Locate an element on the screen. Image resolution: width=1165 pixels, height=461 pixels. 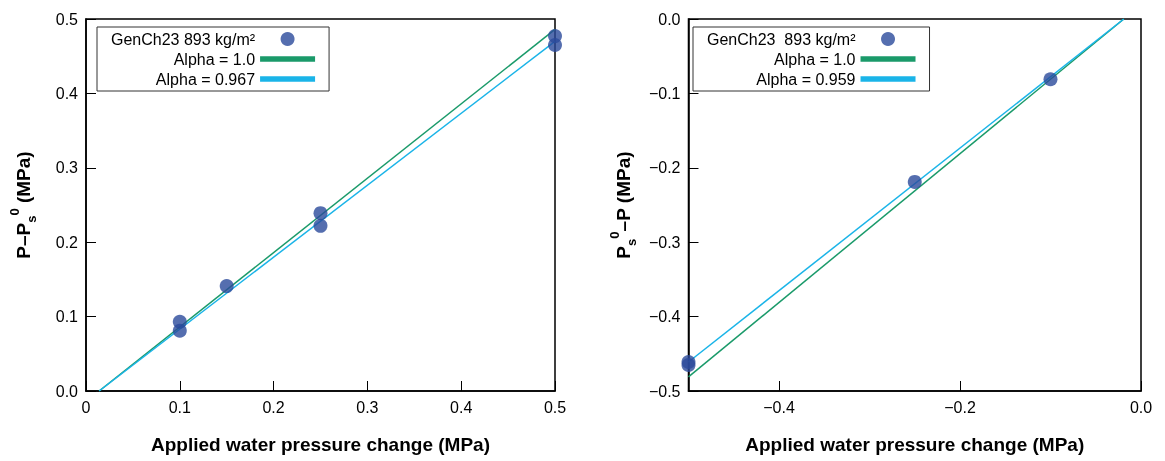
y-tick-label: 0.5 is located at coordinates (67, 19).